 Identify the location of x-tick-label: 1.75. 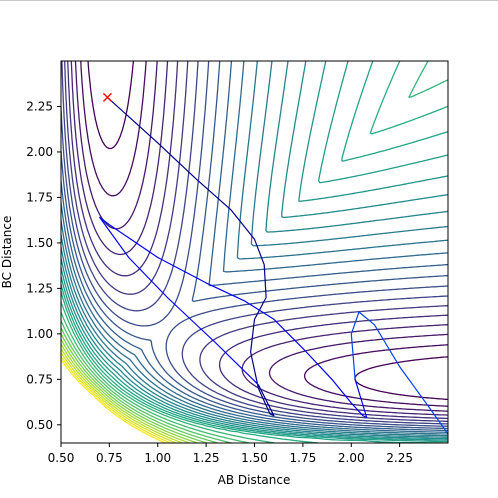
(303, 458).